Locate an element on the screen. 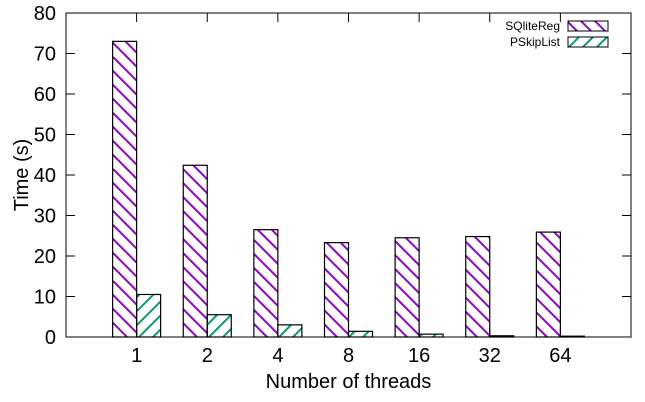  y-tick-label: 0 is located at coordinates (50, 338).